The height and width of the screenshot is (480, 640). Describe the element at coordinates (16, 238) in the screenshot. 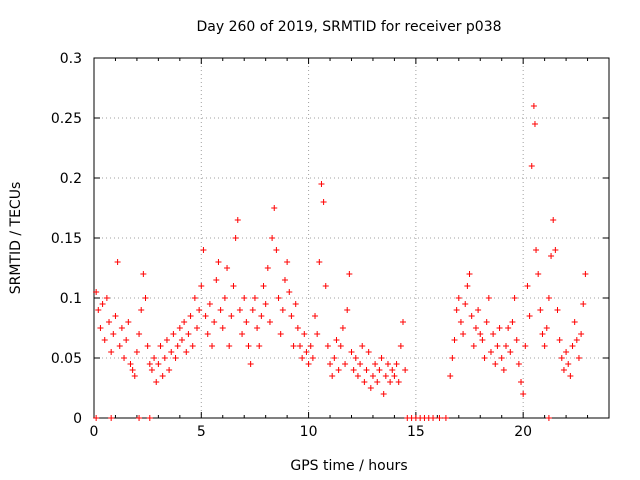

I see `y-axis-label: SRMTID / TECUs` at that location.